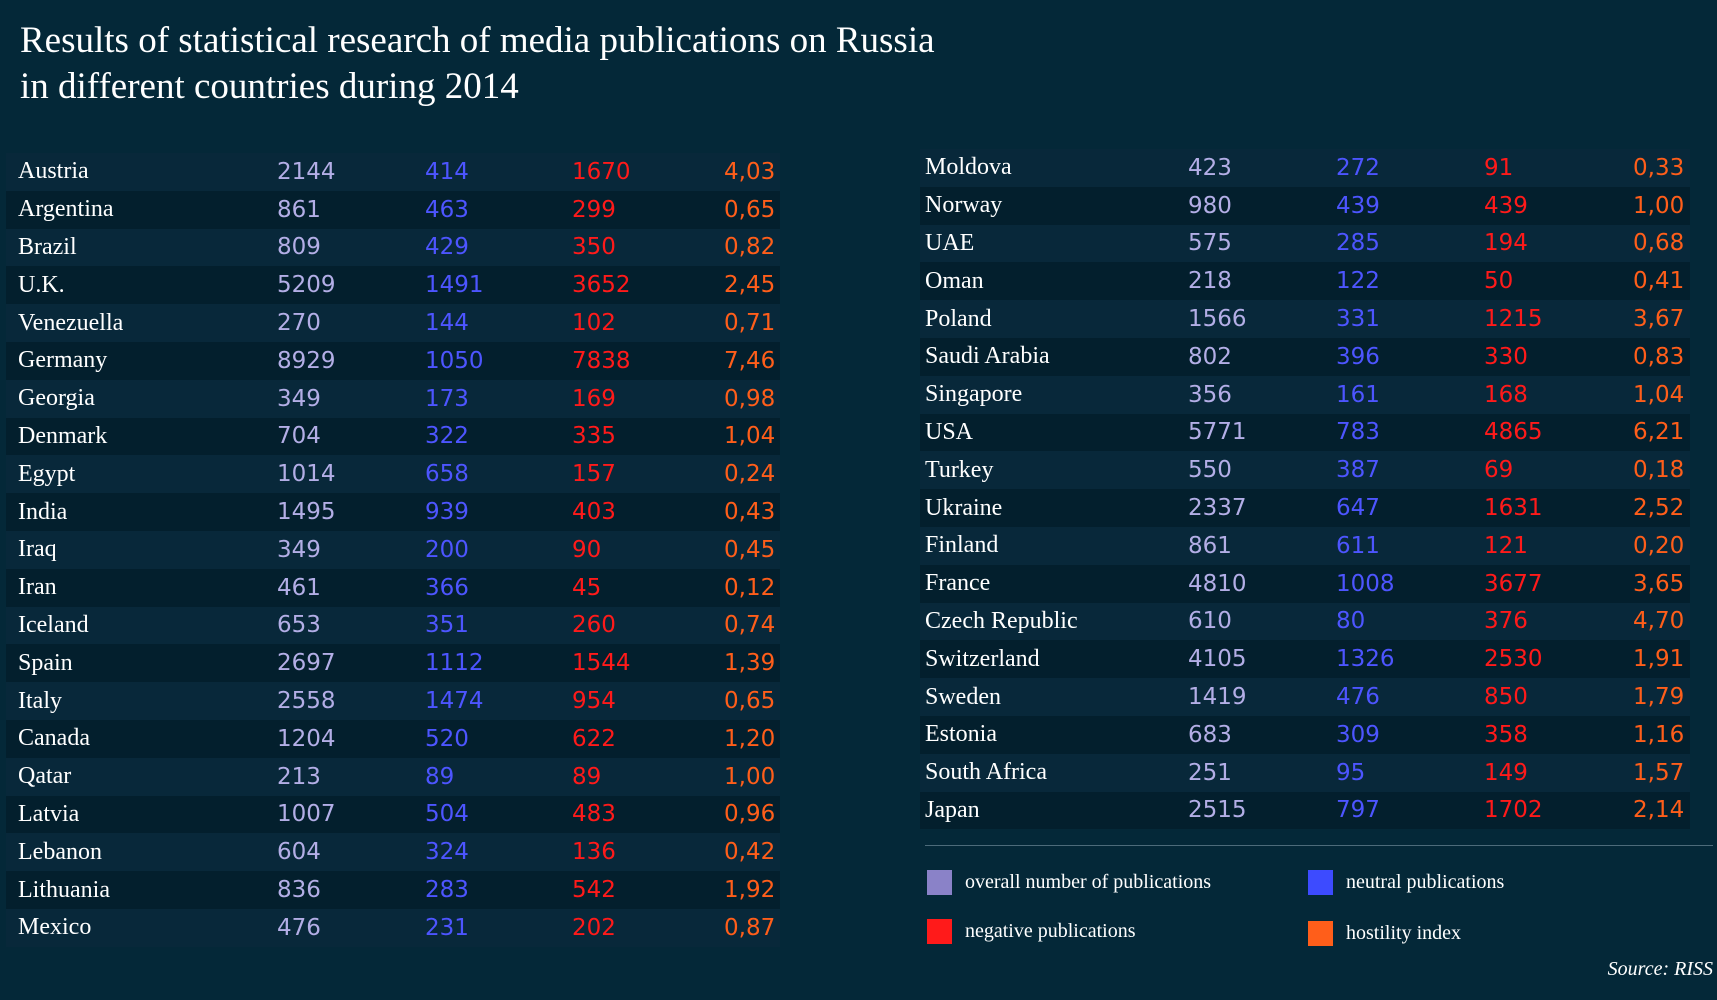  I want to click on country-name: Poland, so click(958, 318).